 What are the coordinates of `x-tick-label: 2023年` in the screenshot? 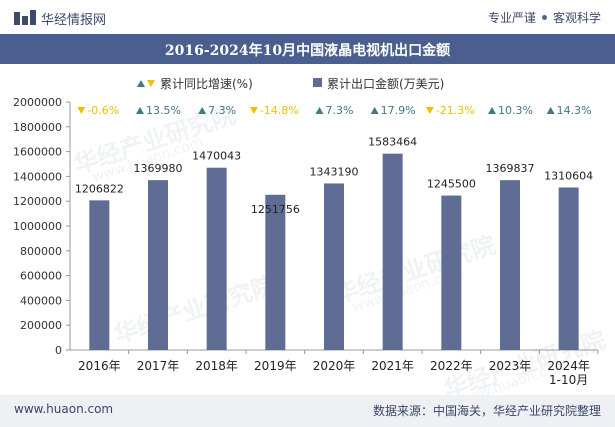 It's located at (510, 366).